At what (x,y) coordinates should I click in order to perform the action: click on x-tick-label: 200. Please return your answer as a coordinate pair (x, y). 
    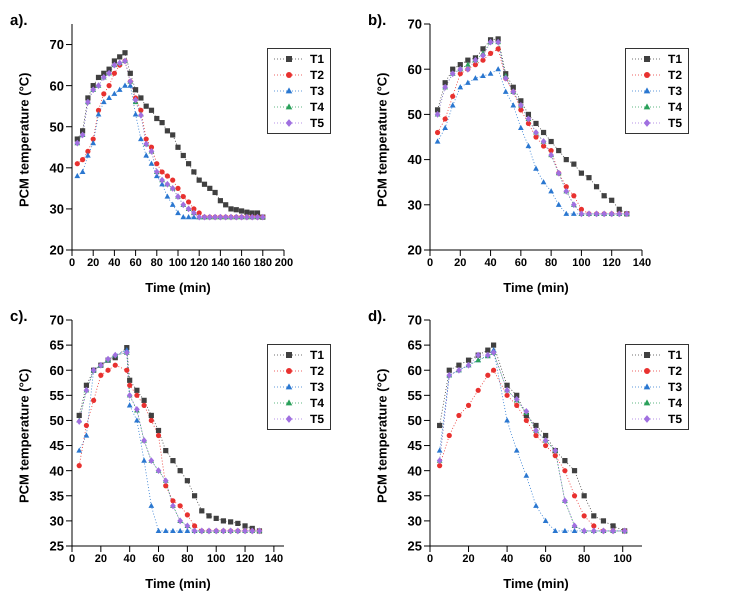
    Looking at the image, I should click on (284, 262).